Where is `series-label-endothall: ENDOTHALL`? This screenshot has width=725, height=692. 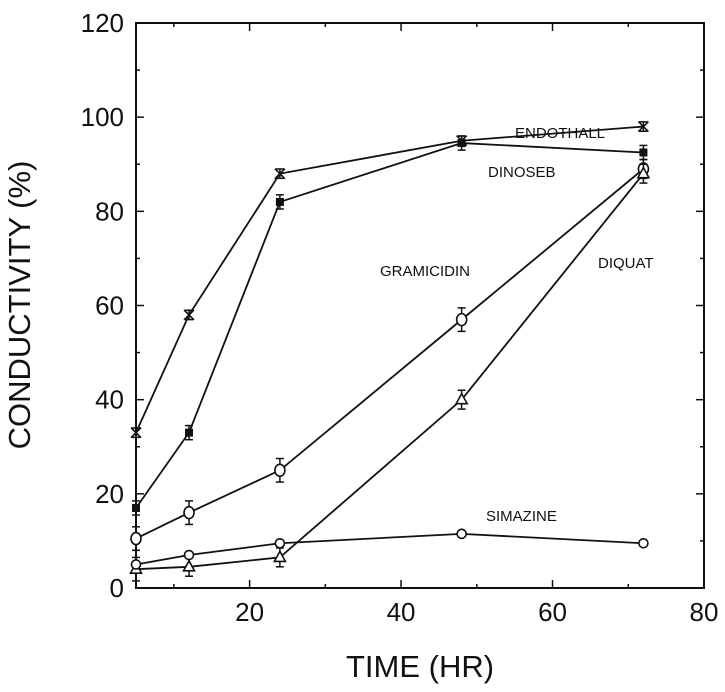
series-label-endothall: ENDOTHALL is located at coordinates (560, 133).